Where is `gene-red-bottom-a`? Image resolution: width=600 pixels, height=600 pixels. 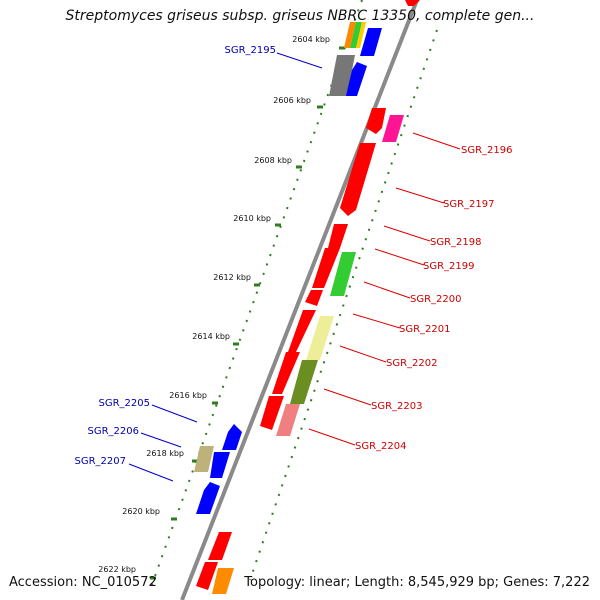 gene-red-bottom-a is located at coordinates (220, 546).